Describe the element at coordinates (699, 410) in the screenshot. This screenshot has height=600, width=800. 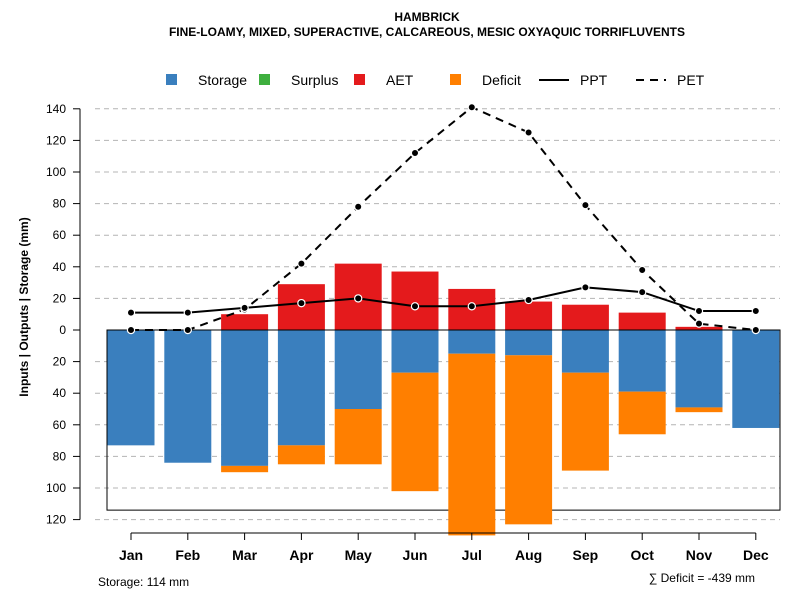
I see `deficit-bar-nov` at that location.